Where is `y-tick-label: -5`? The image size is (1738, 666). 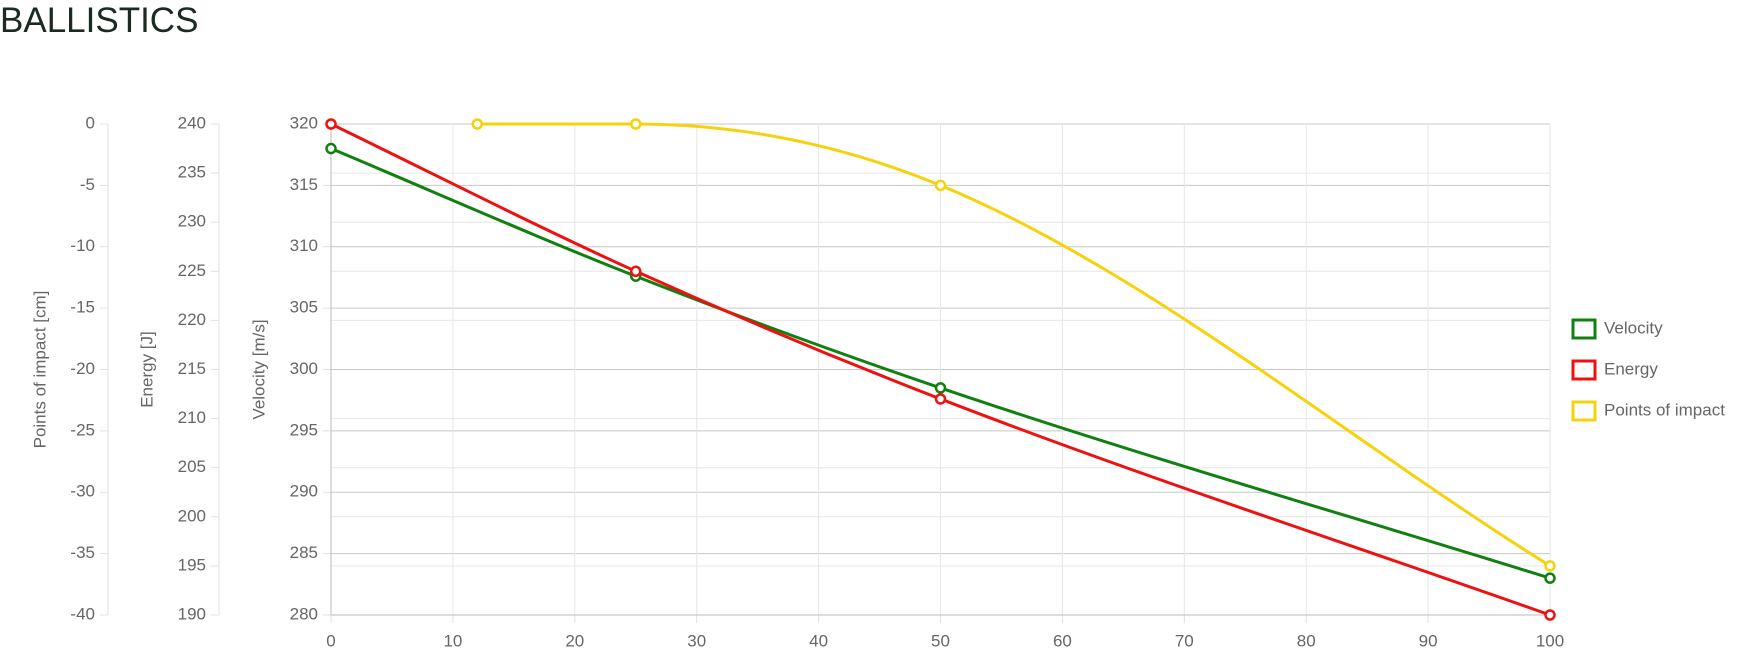 y-tick-label: -5 is located at coordinates (87, 184).